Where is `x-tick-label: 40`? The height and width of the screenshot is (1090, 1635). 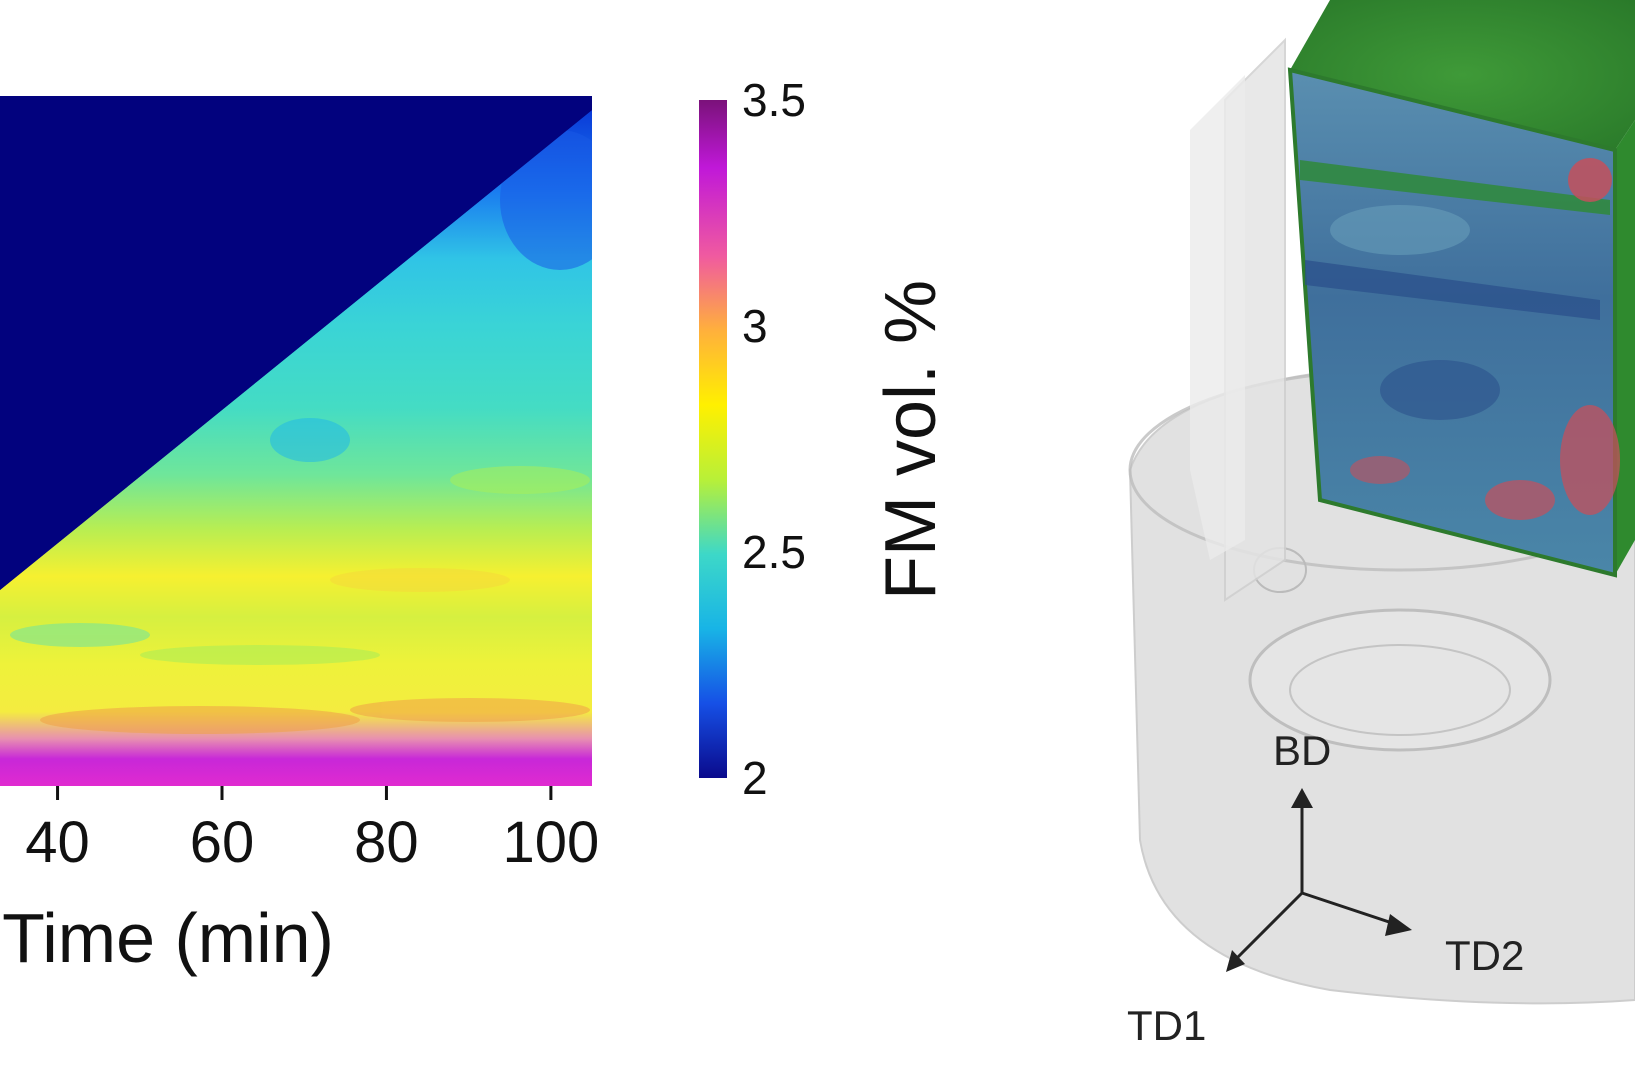 x-tick-label: 40 is located at coordinates (57, 842).